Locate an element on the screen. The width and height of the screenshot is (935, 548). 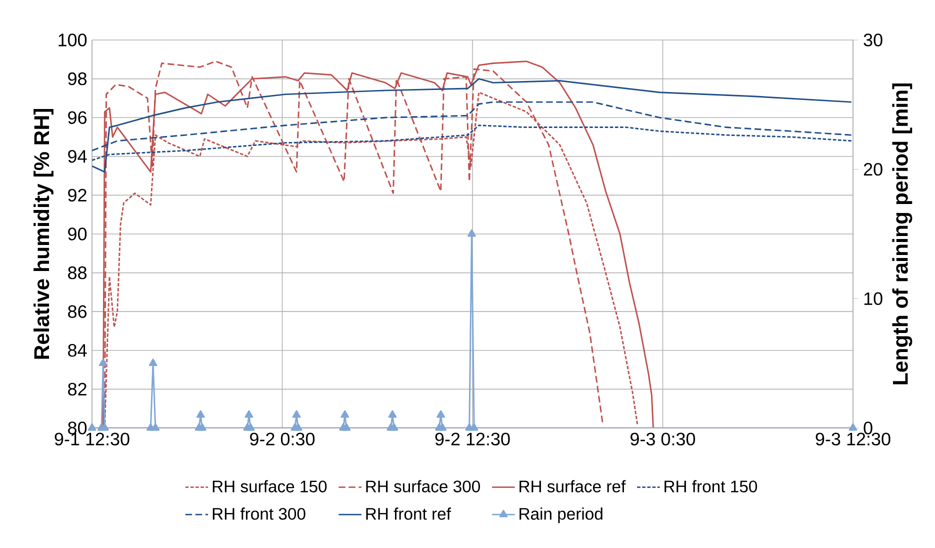
y2-axis-title: Length of raining period [min] is located at coordinates (902, 233).